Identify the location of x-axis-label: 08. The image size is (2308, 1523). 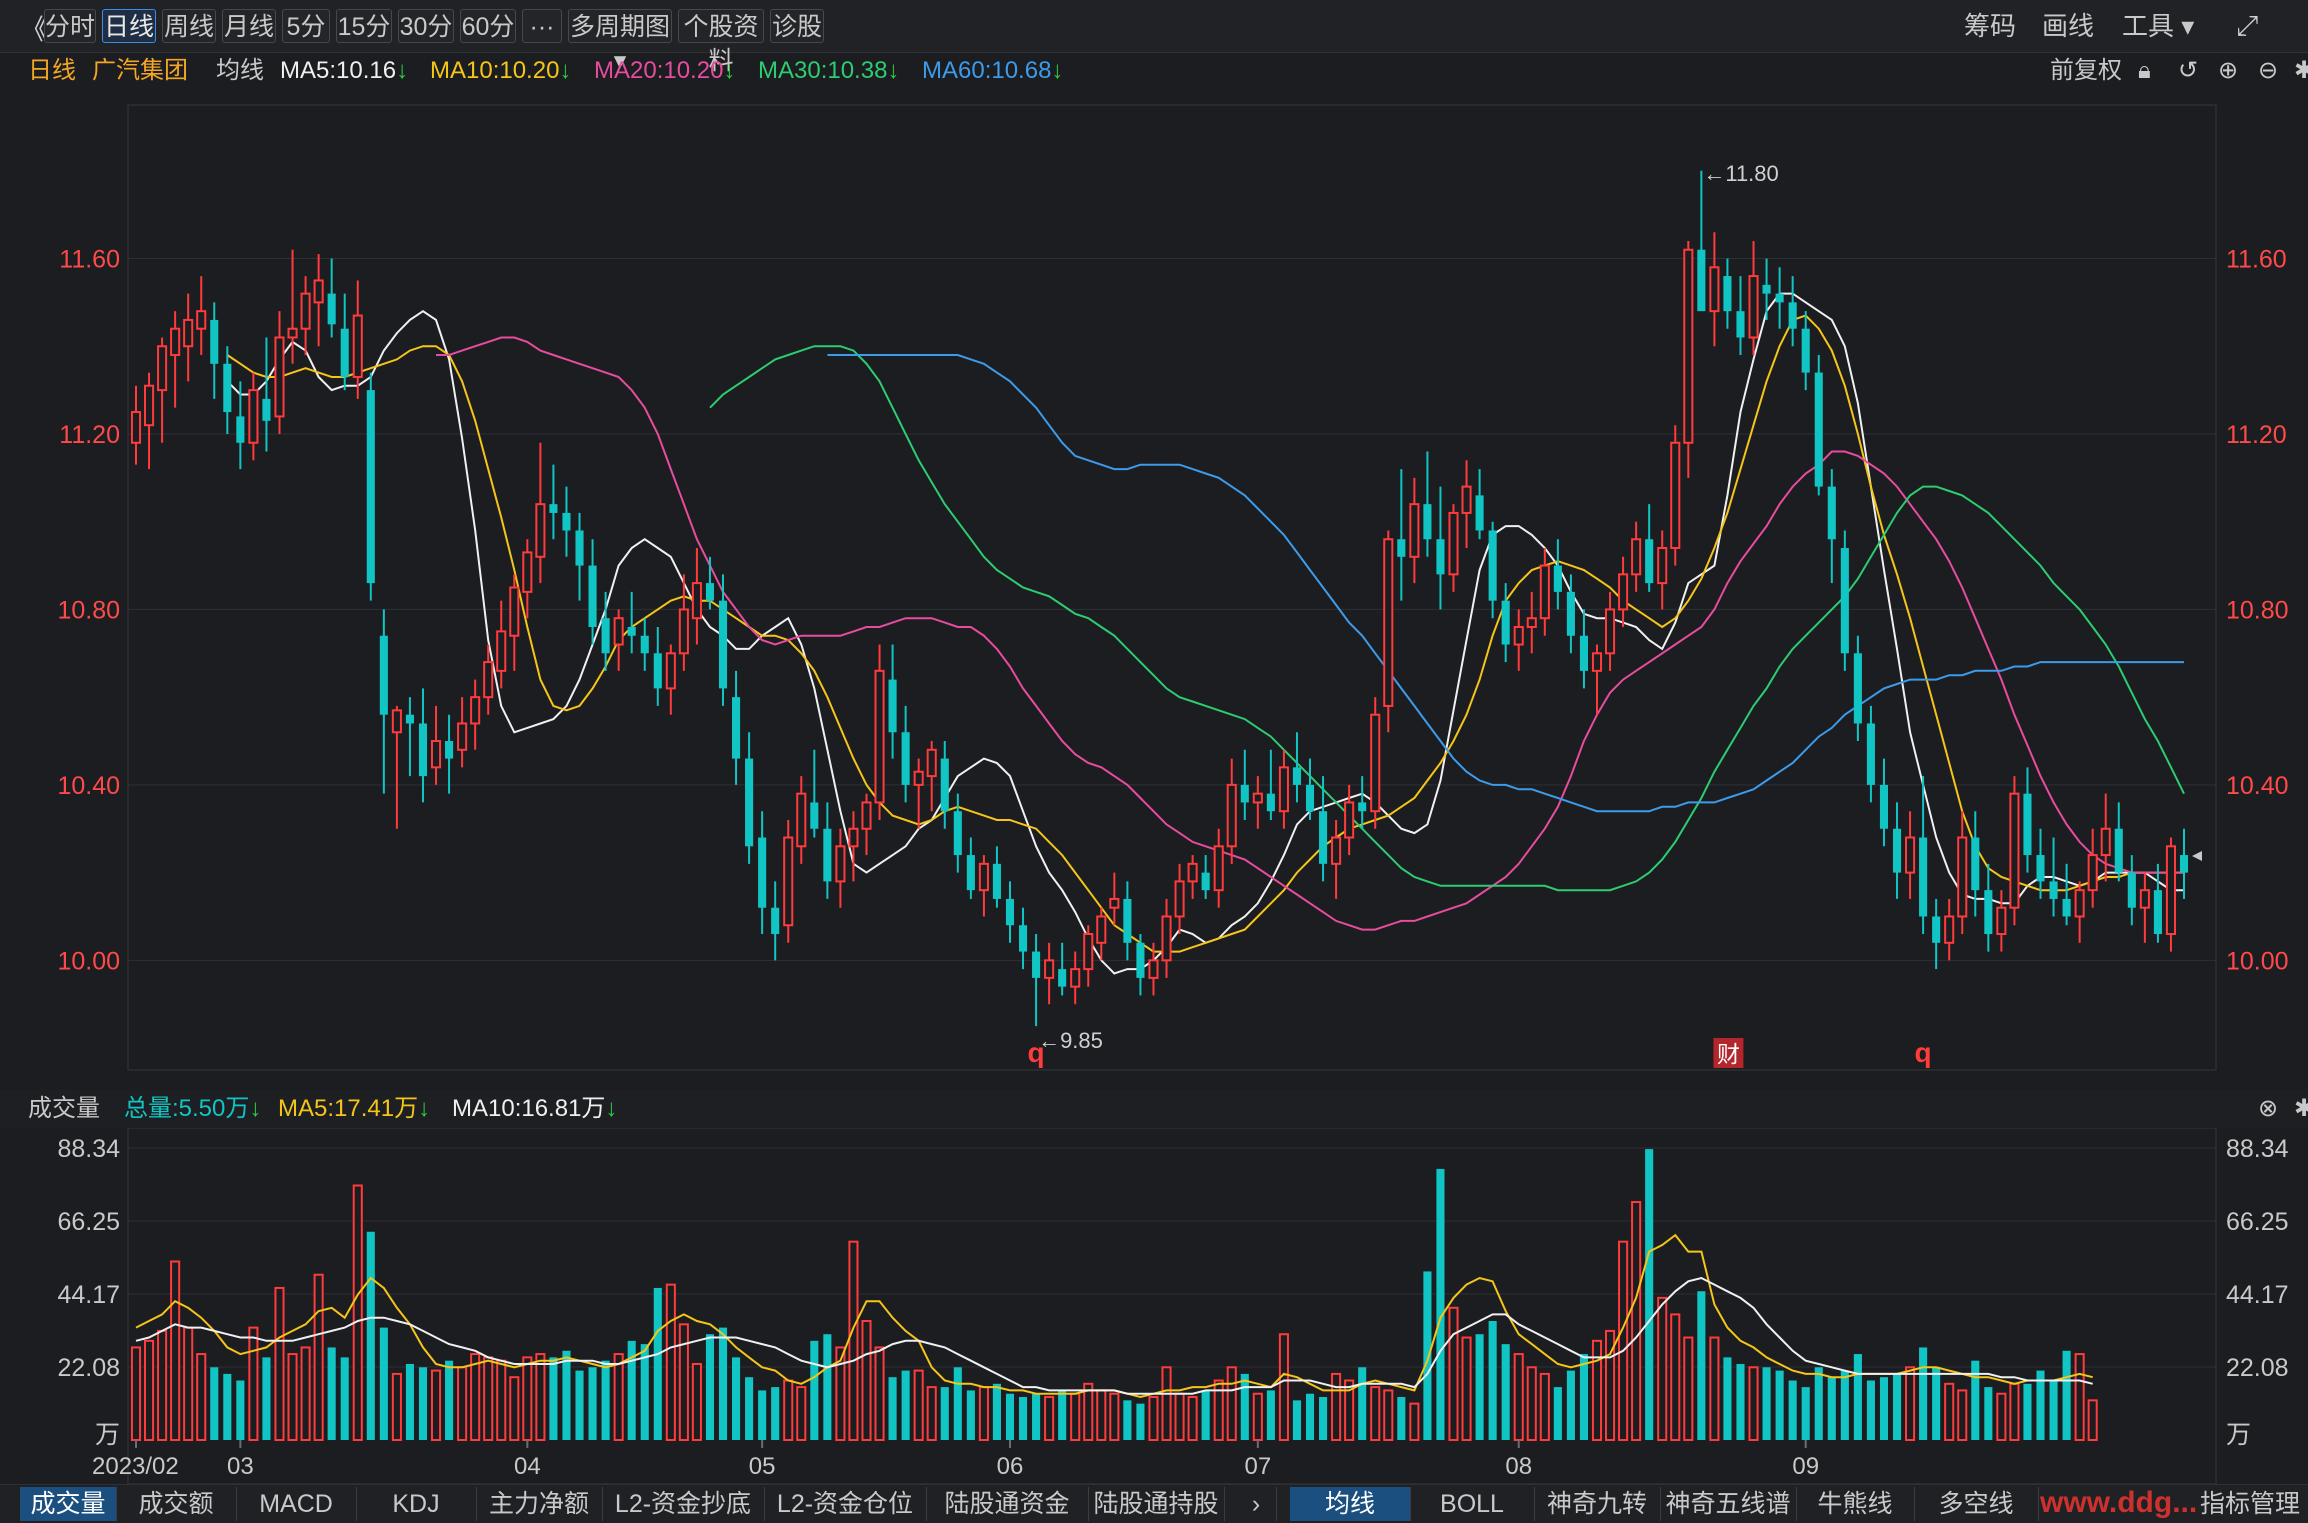
(1518, 1466).